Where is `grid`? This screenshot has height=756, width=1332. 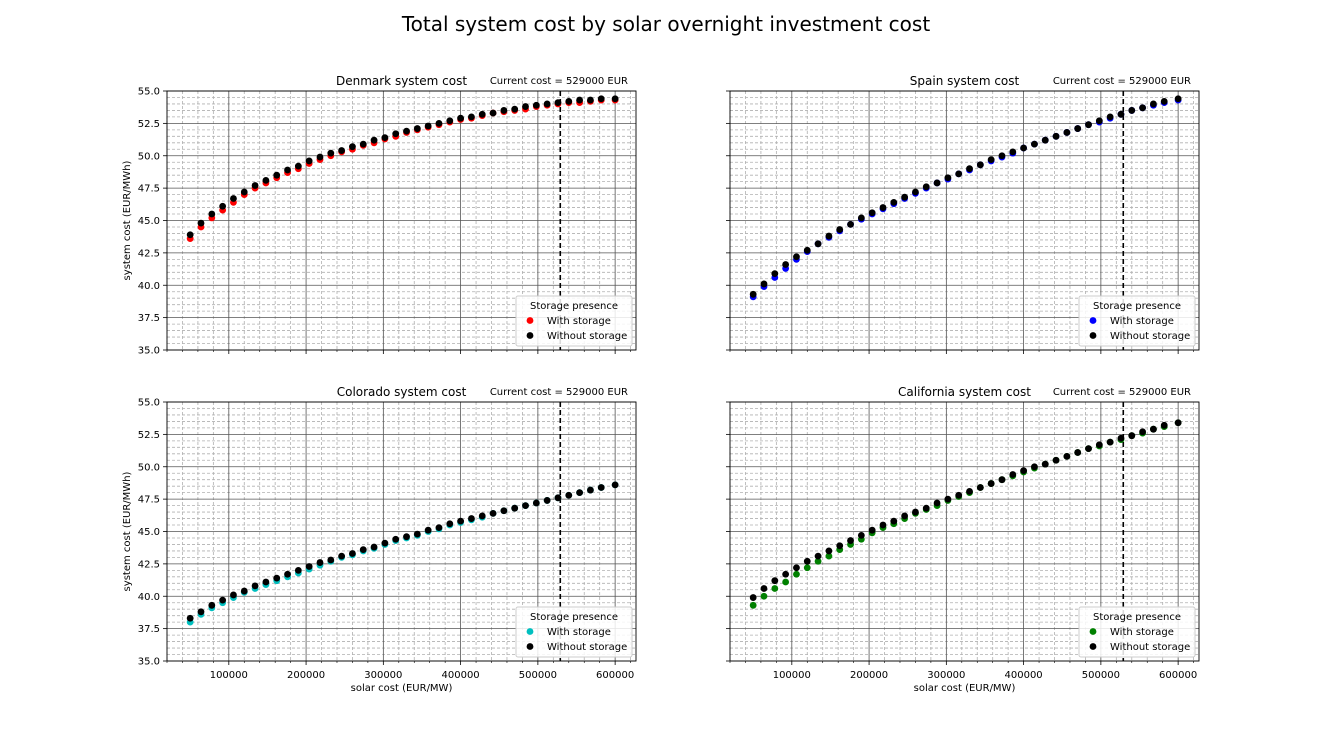 grid is located at coordinates (964, 220).